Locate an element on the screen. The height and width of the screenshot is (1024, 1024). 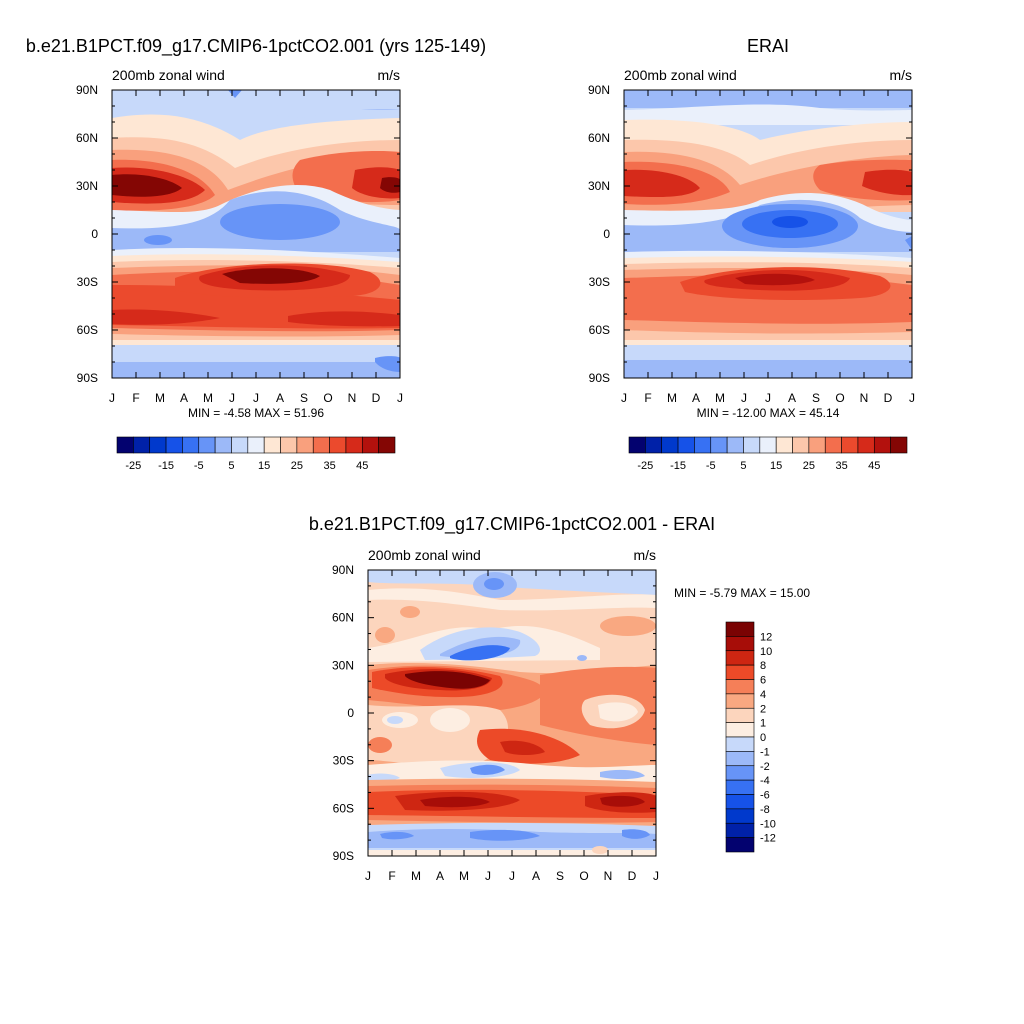
min-max-stats: MIN = -4.58 MAX = 51.96 is located at coordinates (256, 413).